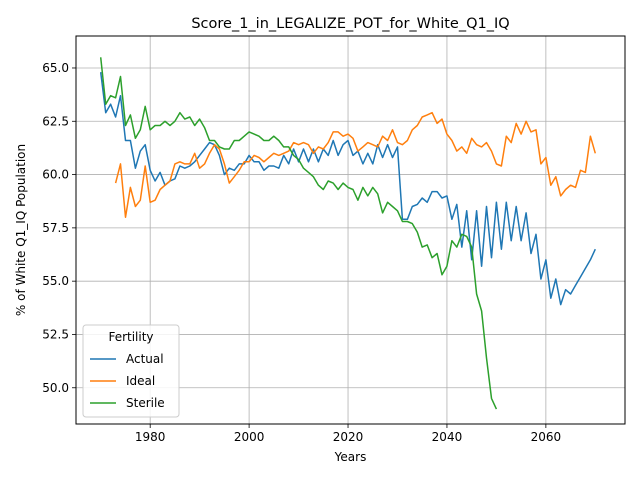  What do you see at coordinates (140, 381) in the screenshot?
I see `legend-label-ideal: Ideal` at bounding box center [140, 381].